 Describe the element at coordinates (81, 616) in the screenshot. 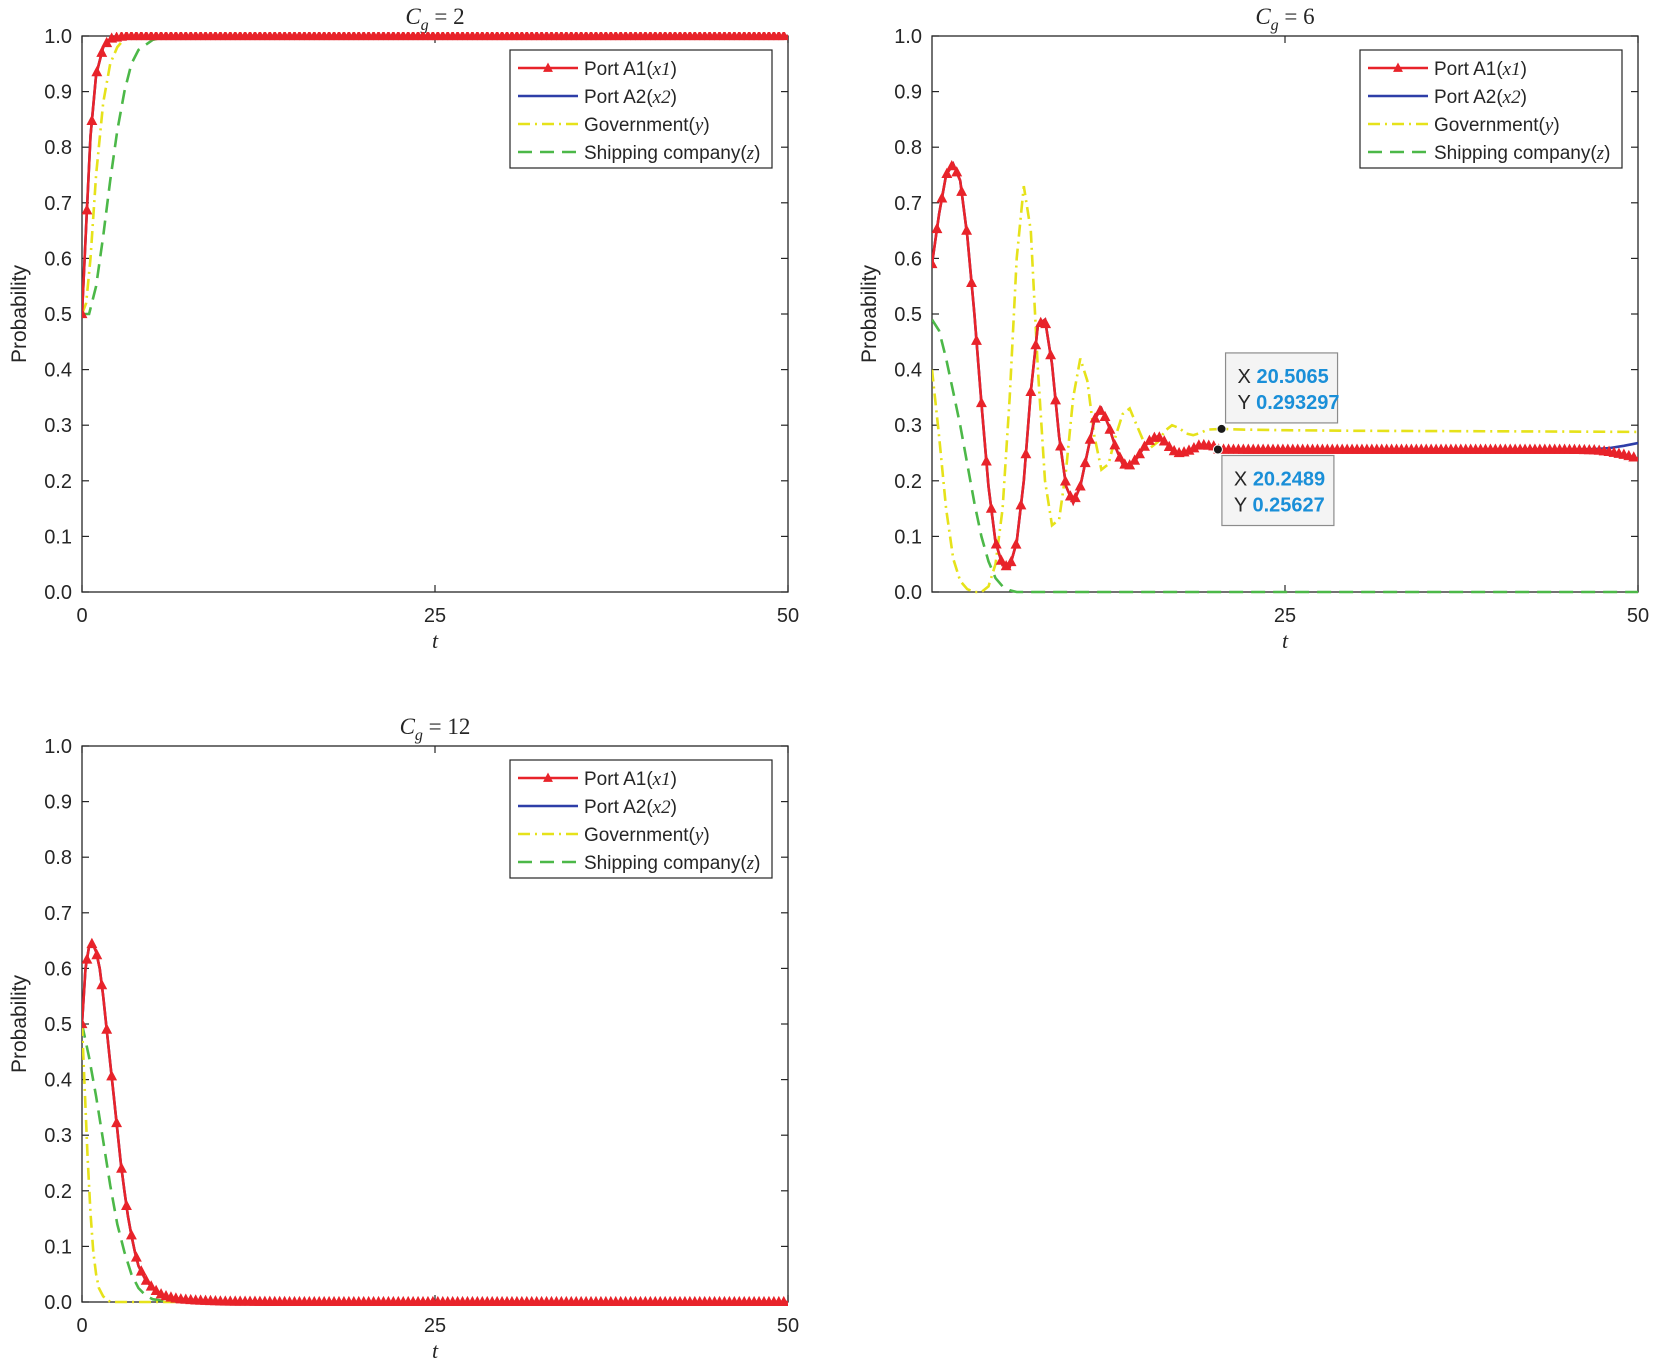

I see `x-tick-label: 0` at that location.